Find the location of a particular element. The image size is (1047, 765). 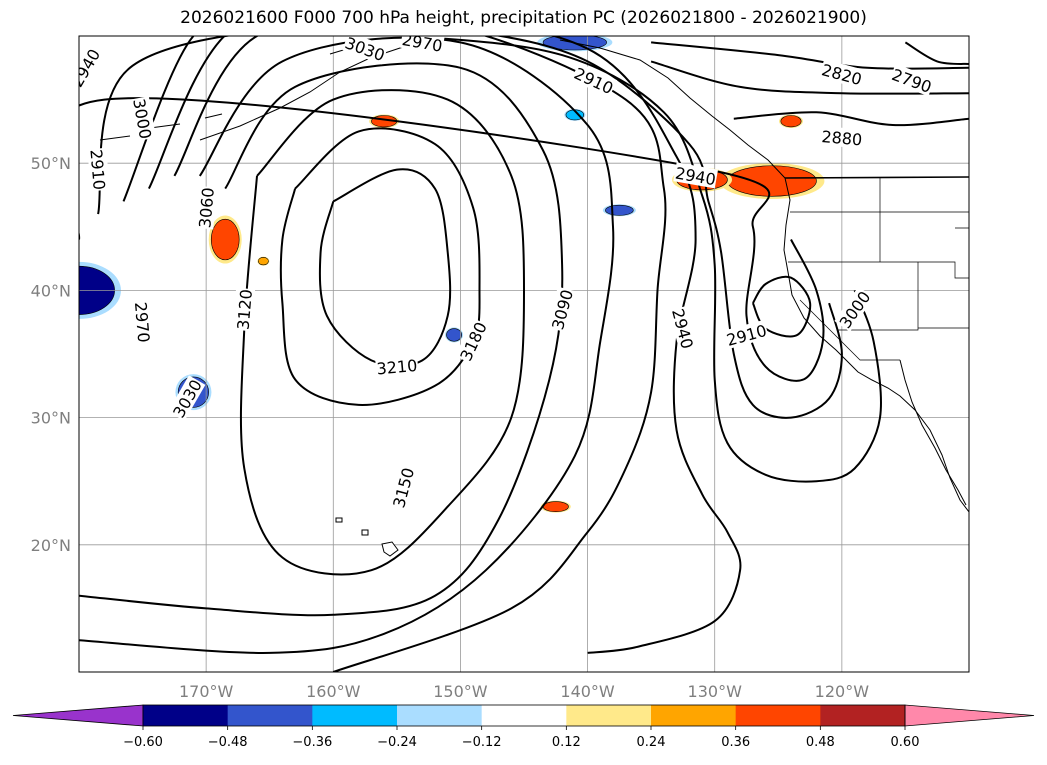

colorbar-tick-label: 0.60 is located at coordinates (905, 742).